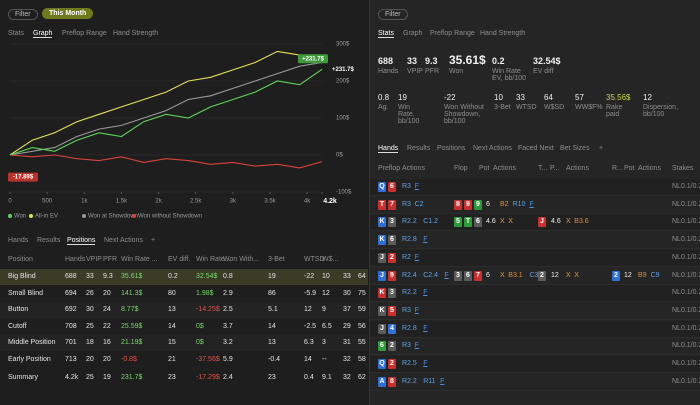 The height and width of the screenshot is (405, 700). What do you see at coordinates (458, 275) in the screenshot?
I see `card: 3` at bounding box center [458, 275].